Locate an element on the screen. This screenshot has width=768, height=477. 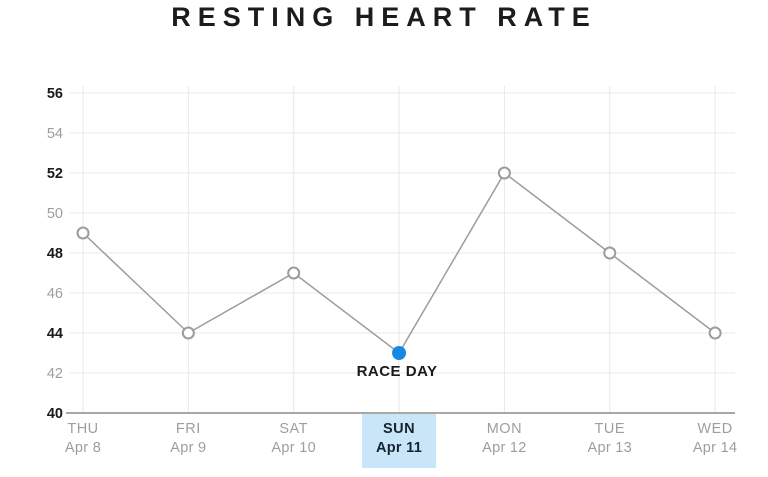
y-axis-tick-label: 44 is located at coordinates (55, 334).